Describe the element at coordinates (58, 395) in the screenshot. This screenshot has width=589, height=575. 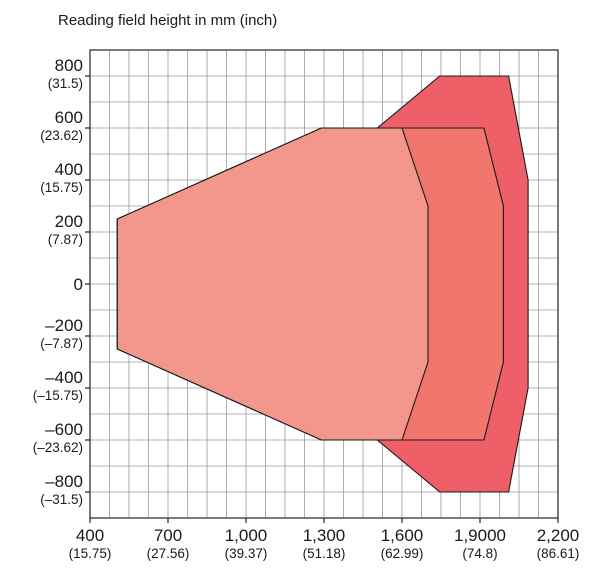
I see `y-tick-sublabel: (–15.75)` at that location.